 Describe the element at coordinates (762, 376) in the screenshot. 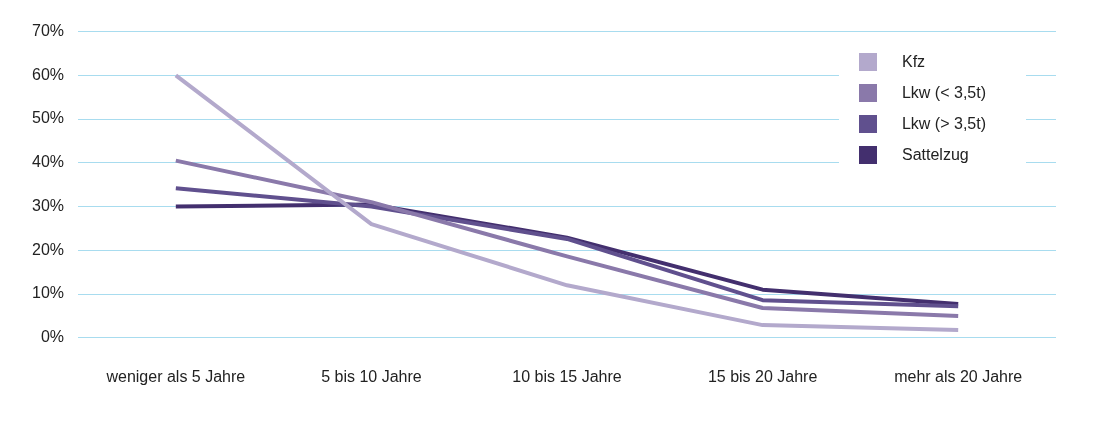

I see `x-tick-label: 15 bis 20 Jahre` at that location.